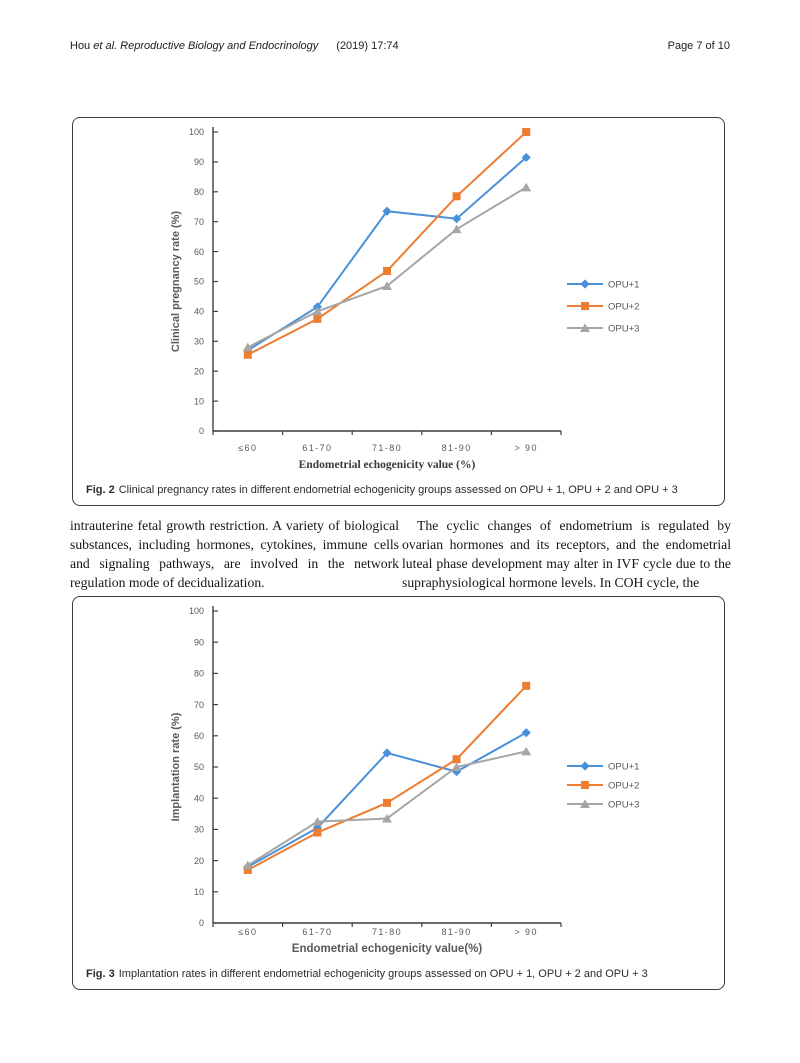 The image size is (800, 1063). What do you see at coordinates (698, 46) in the screenshot?
I see `header-page-number: Page 7 of 10` at bounding box center [698, 46].